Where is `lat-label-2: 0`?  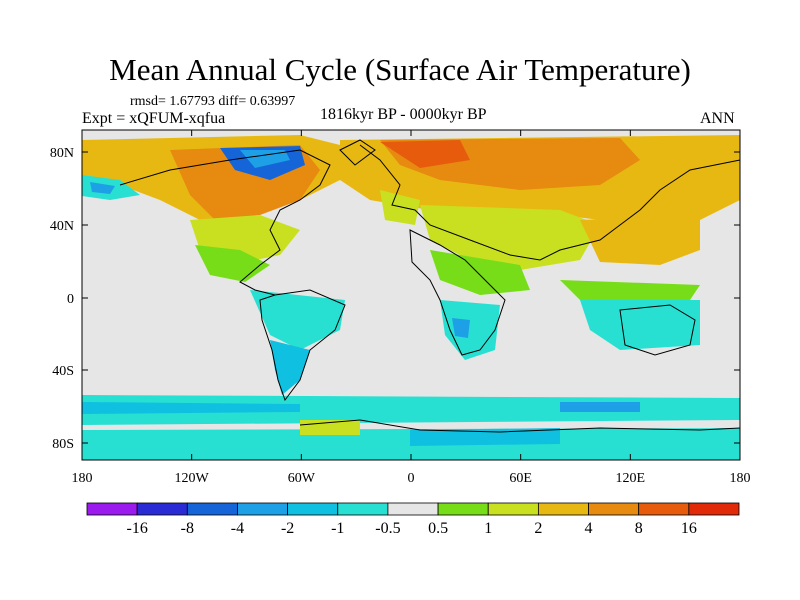
lat-label-2: 0 is located at coordinates (70, 299).